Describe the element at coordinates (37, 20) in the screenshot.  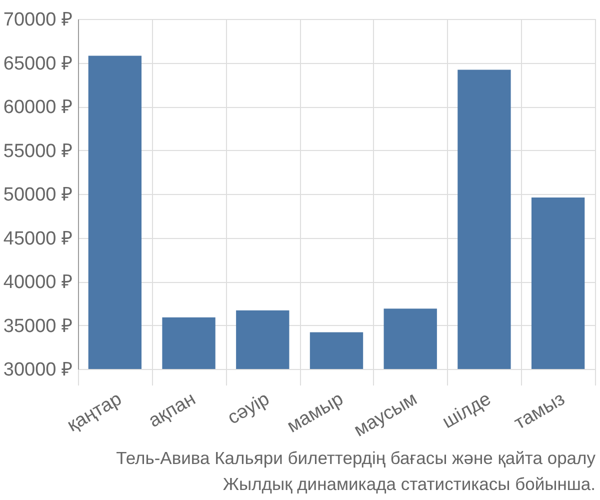
I see `y-tick-label: 70000 ₽` at that location.